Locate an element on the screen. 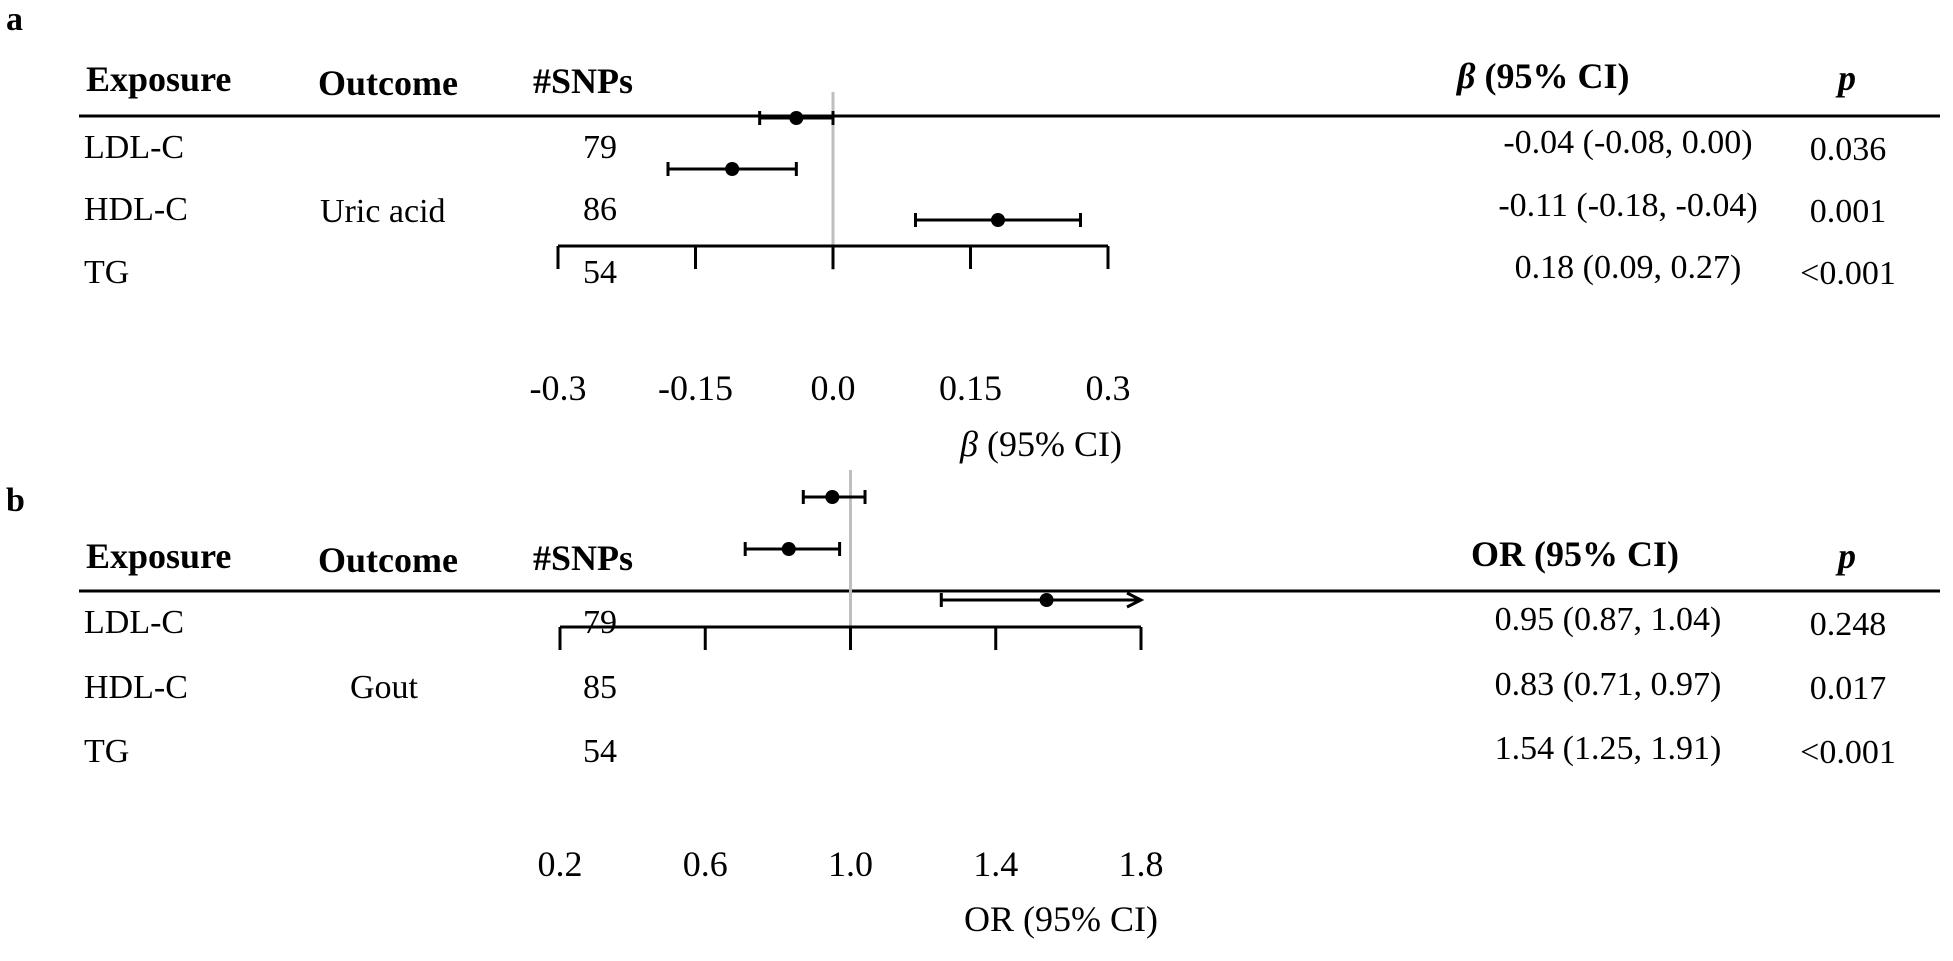 The height and width of the screenshot is (961, 1953). tick-label: 1.0 is located at coordinates (850, 864).